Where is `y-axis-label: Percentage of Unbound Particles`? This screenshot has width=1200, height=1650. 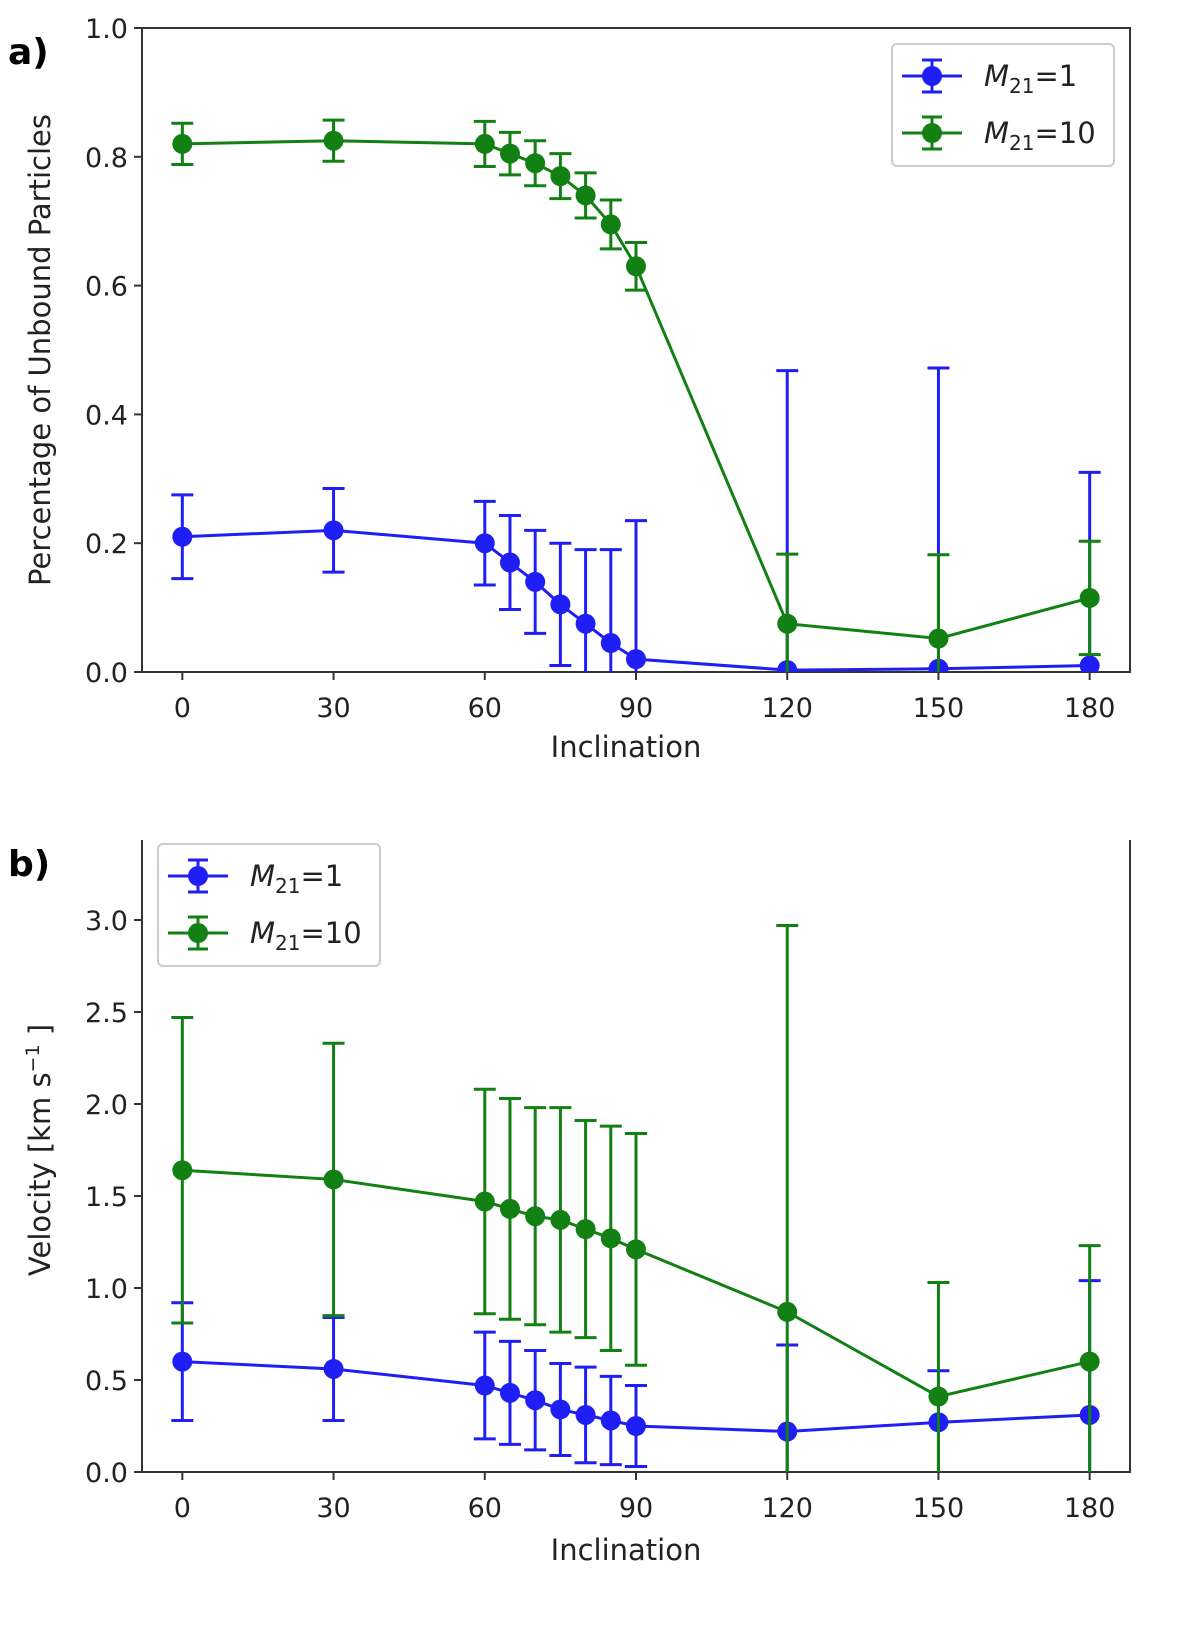 y-axis-label: Percentage of Unbound Particles is located at coordinates (40, 350).